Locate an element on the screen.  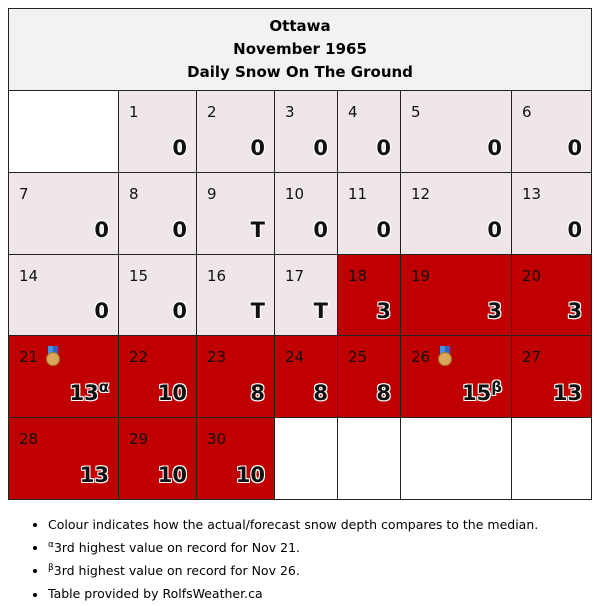
day-number: 16 is located at coordinates (217, 275).